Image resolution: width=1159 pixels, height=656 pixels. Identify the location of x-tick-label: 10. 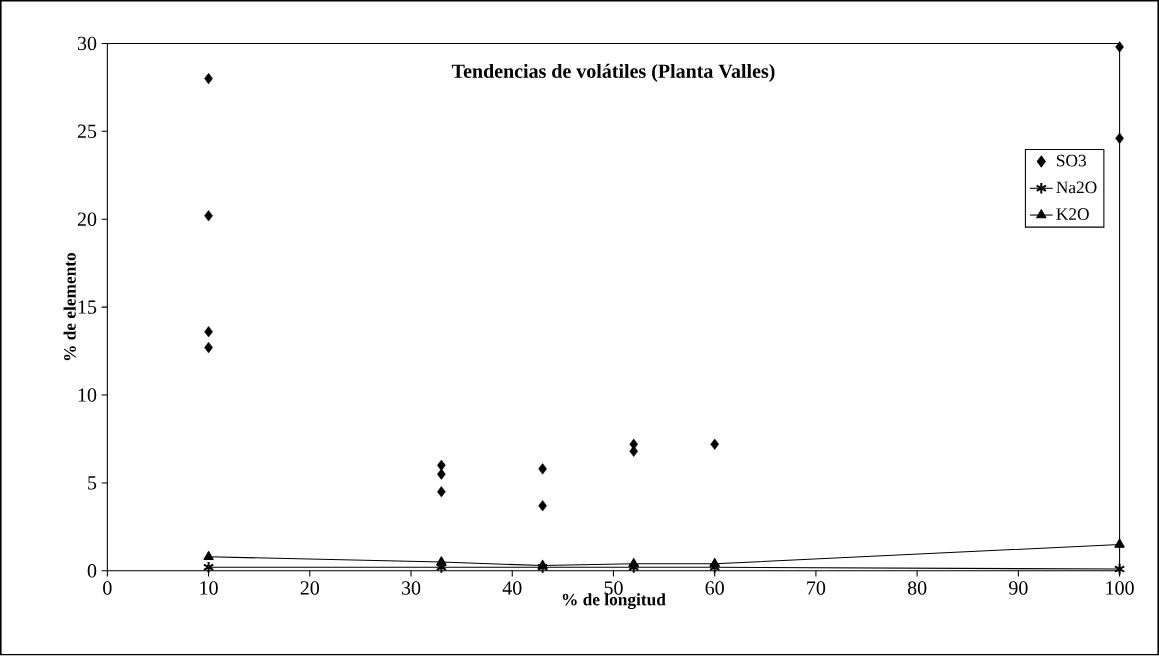
(209, 588).